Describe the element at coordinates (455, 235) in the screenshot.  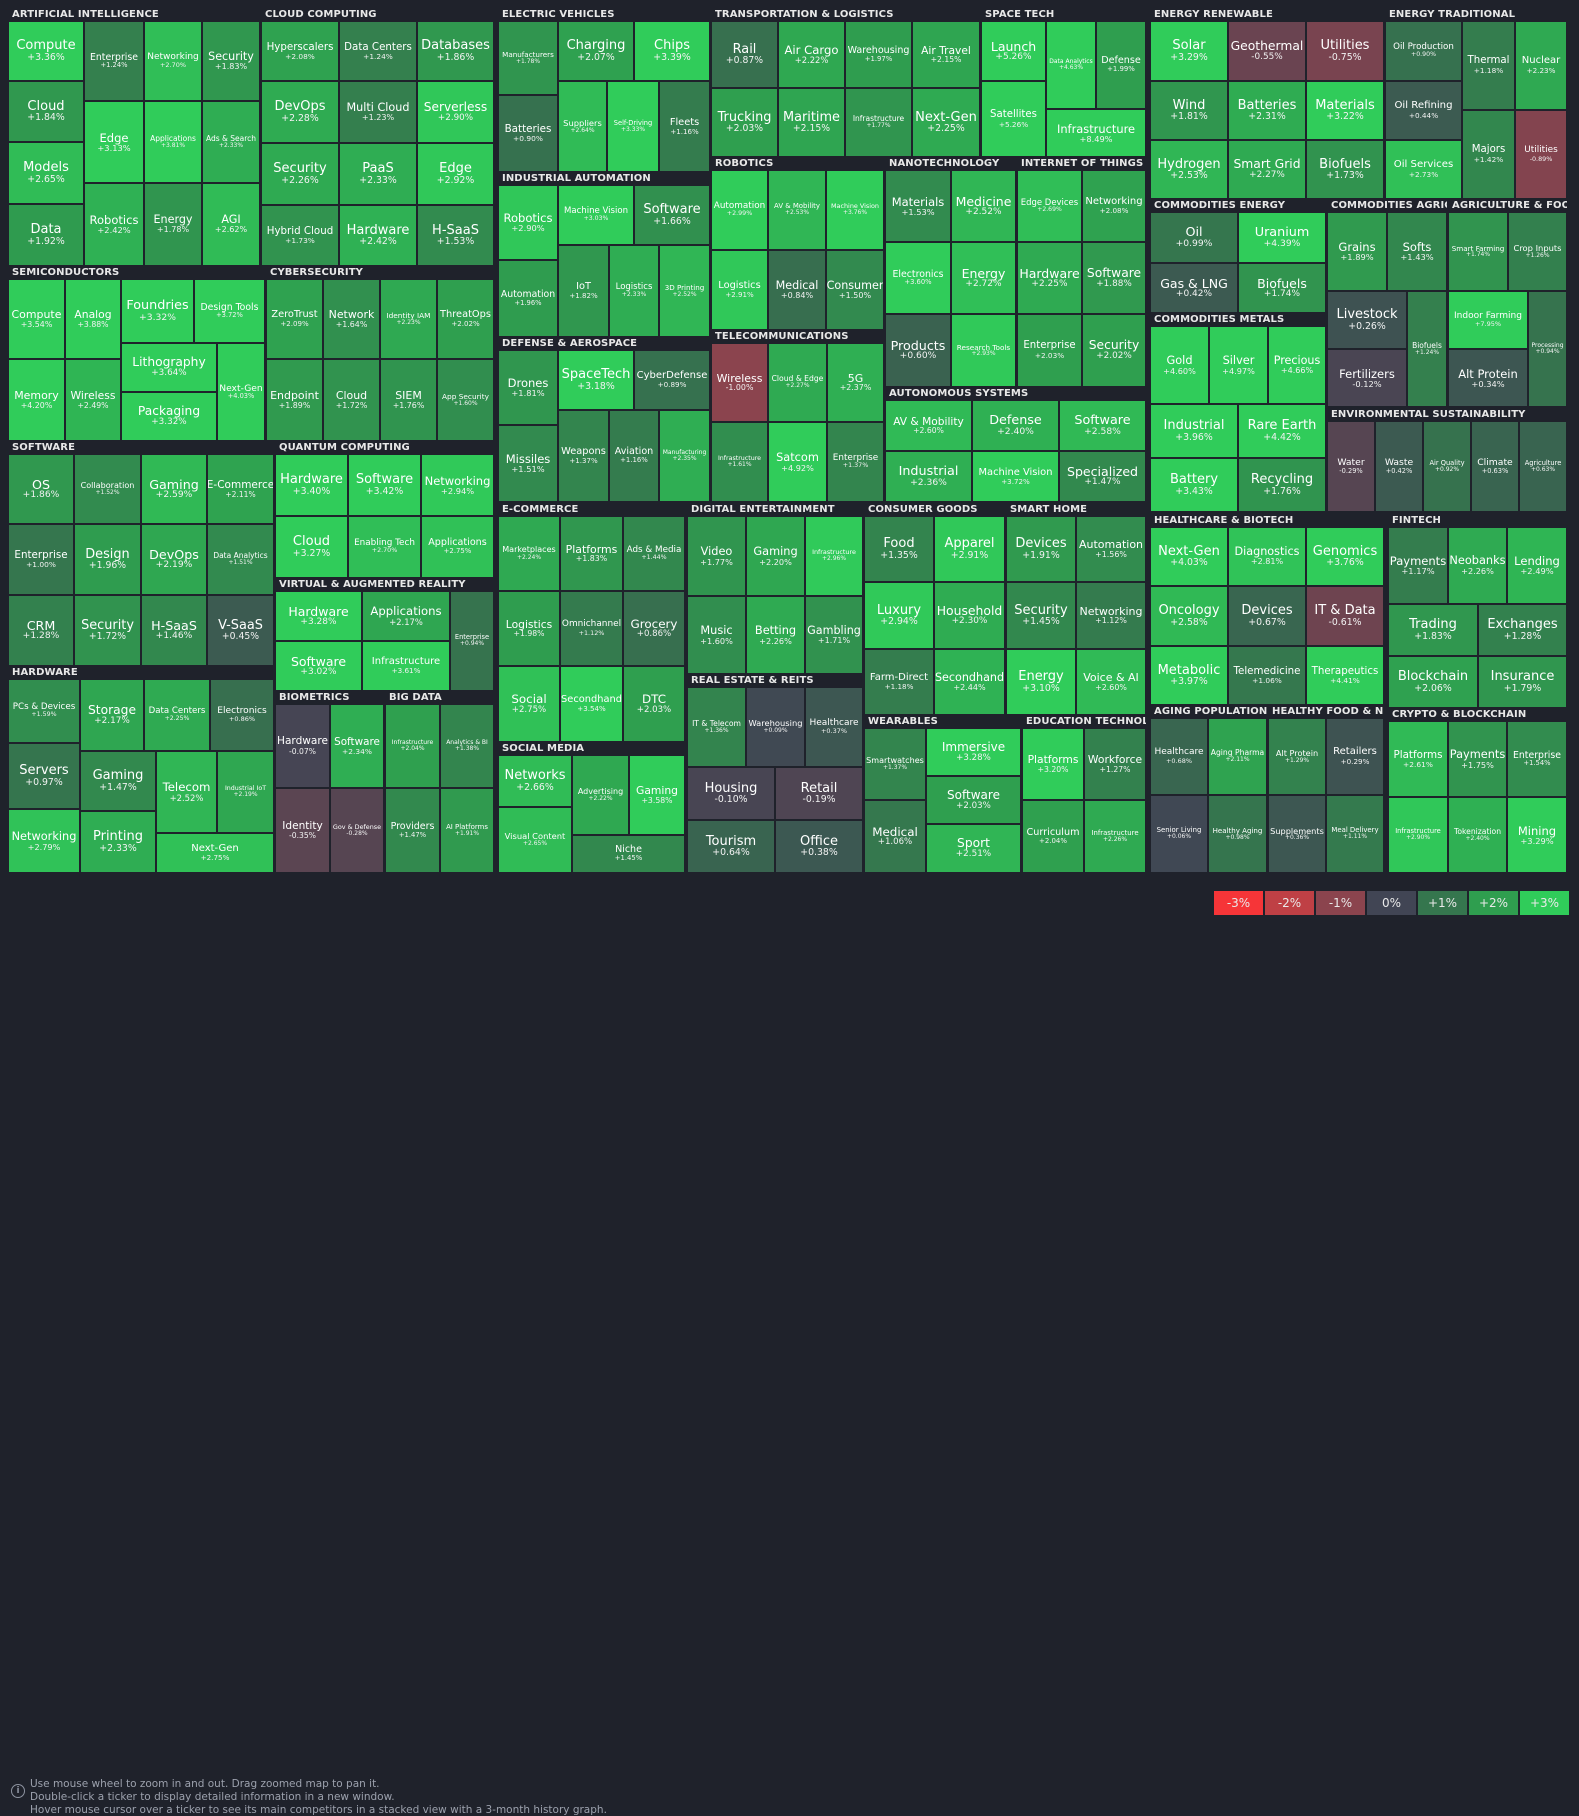
I see `tile-cloud-computing-h-saas: H-SaaS +1.53%` at that location.